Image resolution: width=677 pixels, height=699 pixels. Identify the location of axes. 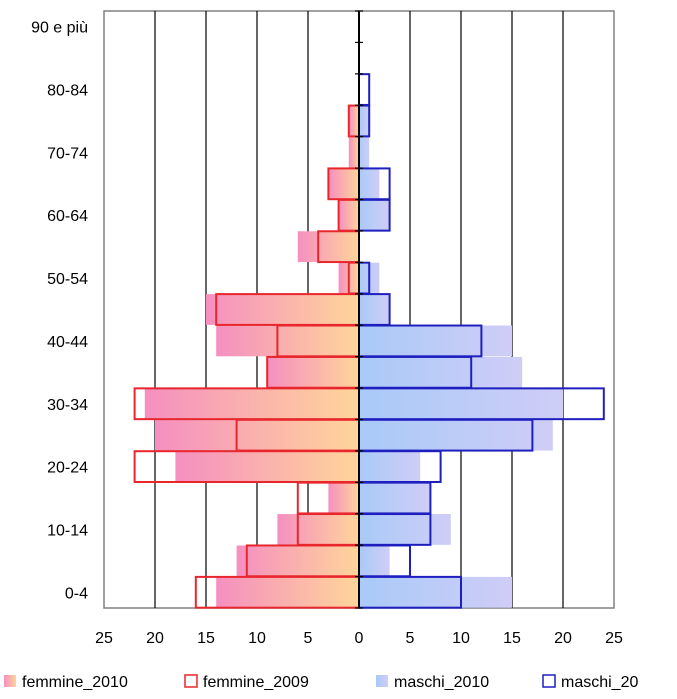
(359, 309).